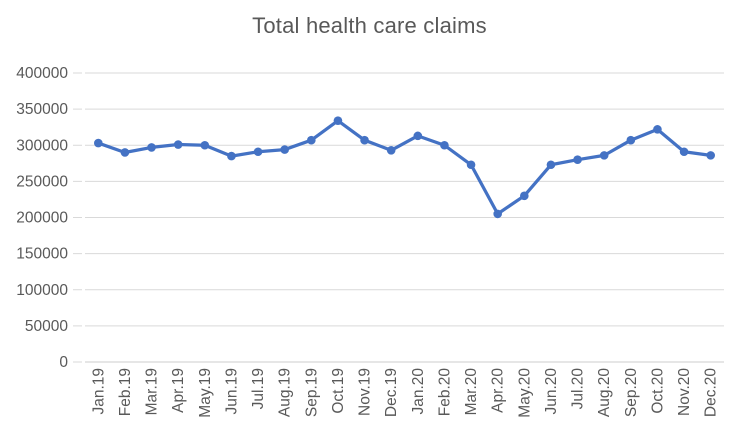 This screenshot has height=442, width=739. What do you see at coordinates (369, 25) in the screenshot?
I see `chart-title: Total health care claims` at bounding box center [369, 25].